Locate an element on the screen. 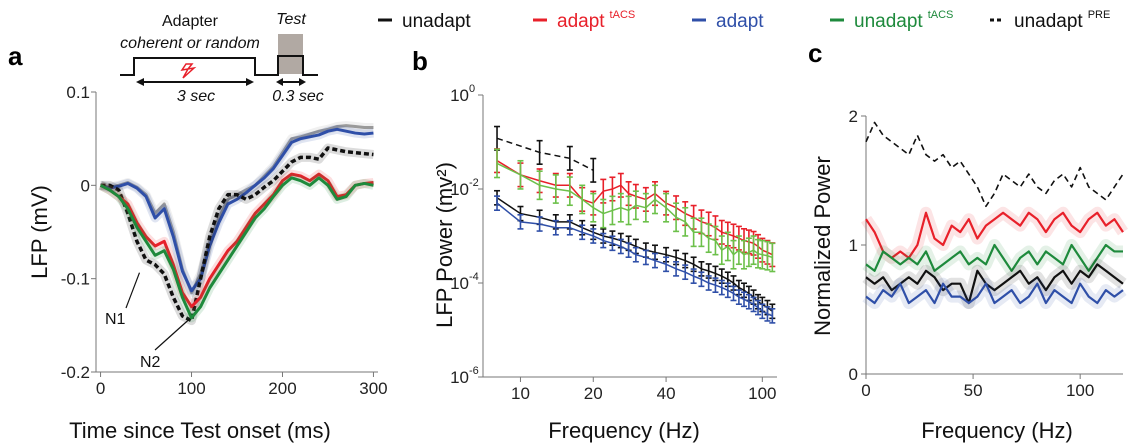  y-tick-exp-b: -2 is located at coordinates (474, 183).